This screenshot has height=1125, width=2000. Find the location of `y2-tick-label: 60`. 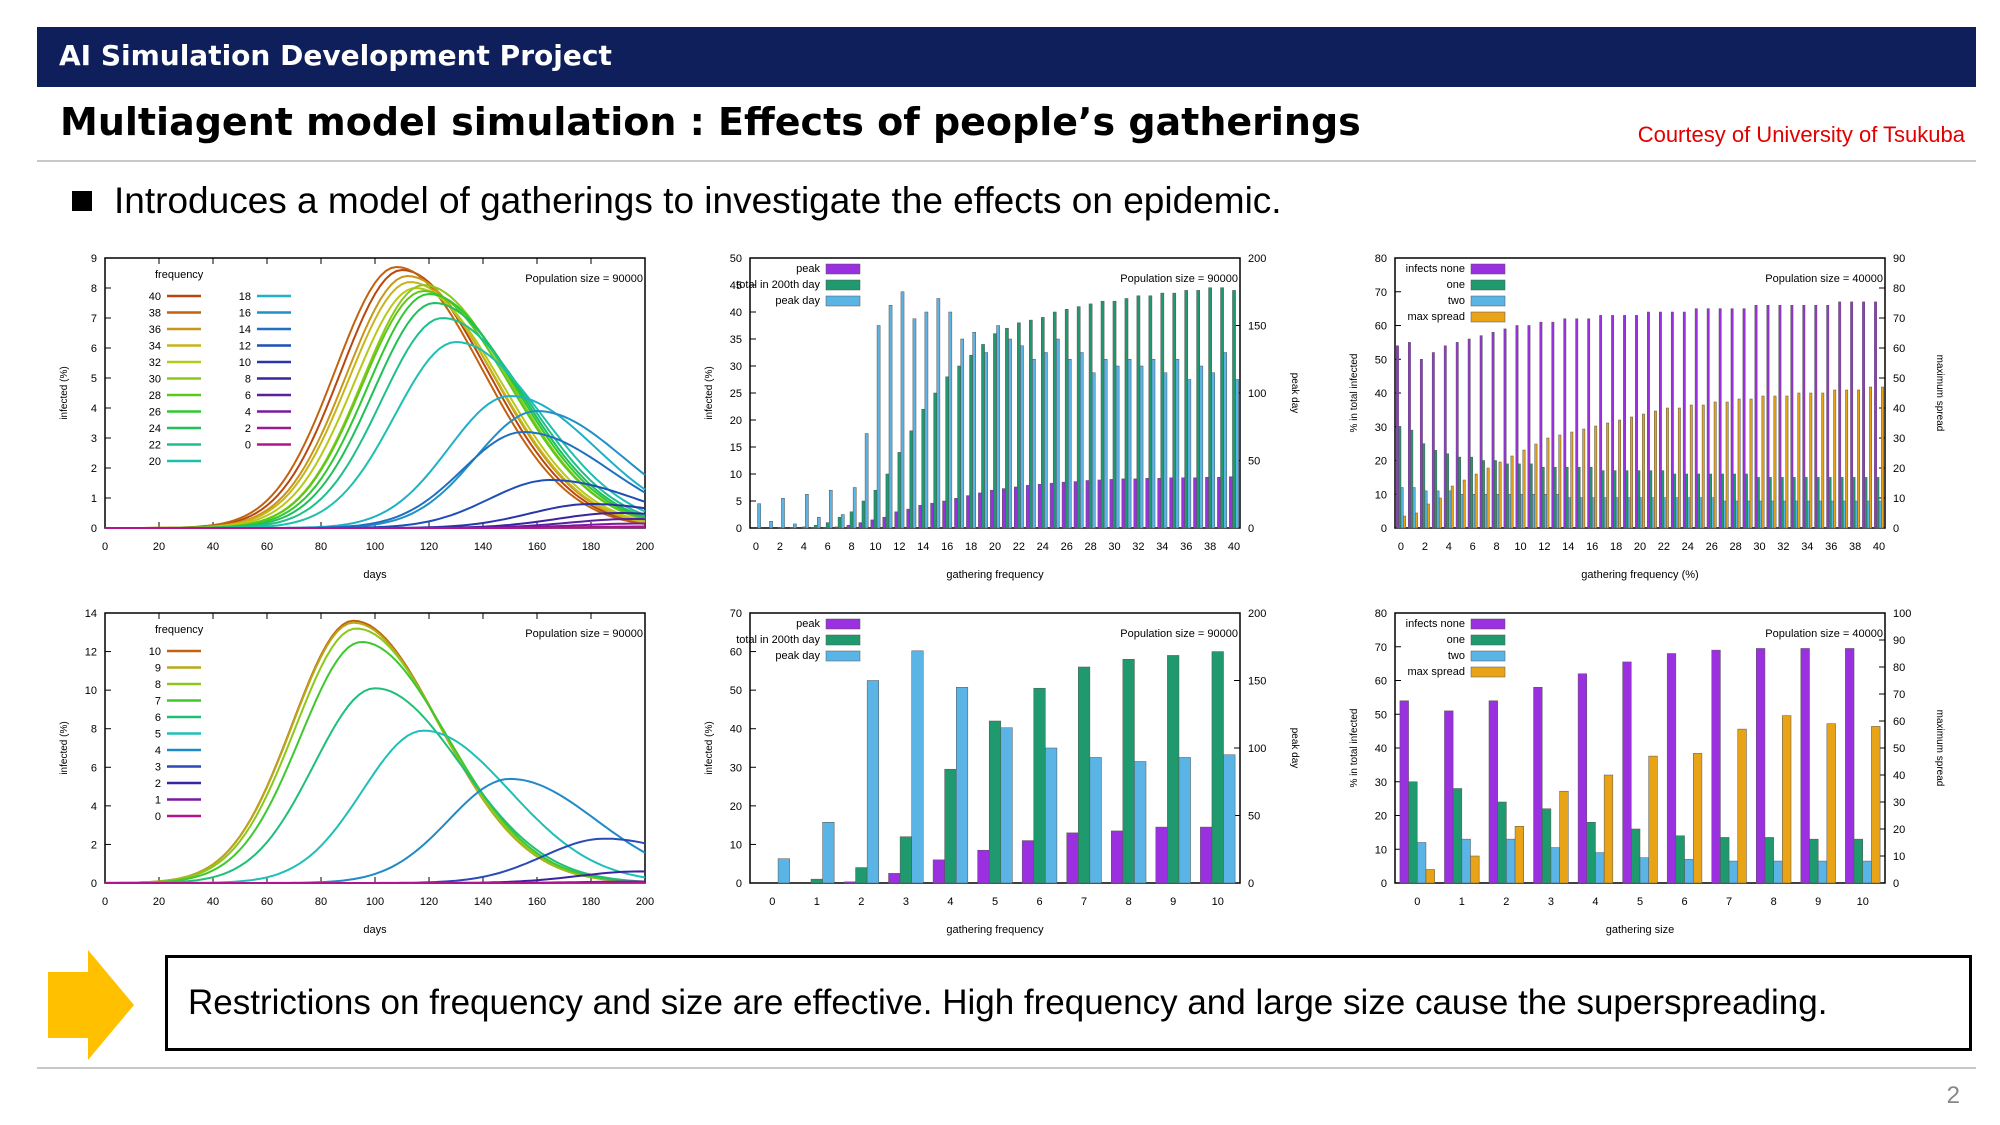

y2-tick-label: 60 is located at coordinates (1899, 349).